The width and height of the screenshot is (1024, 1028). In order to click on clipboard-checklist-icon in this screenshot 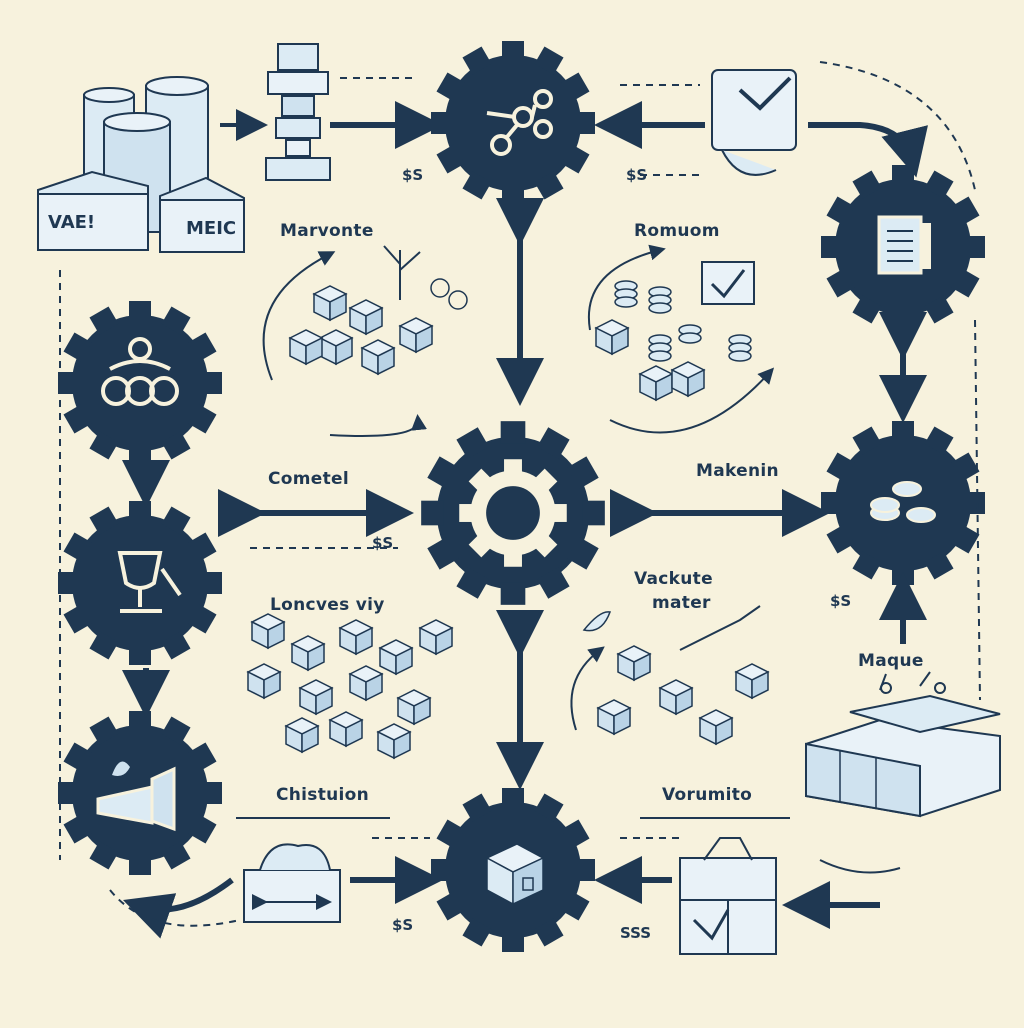, I will do `click(754, 122)`.